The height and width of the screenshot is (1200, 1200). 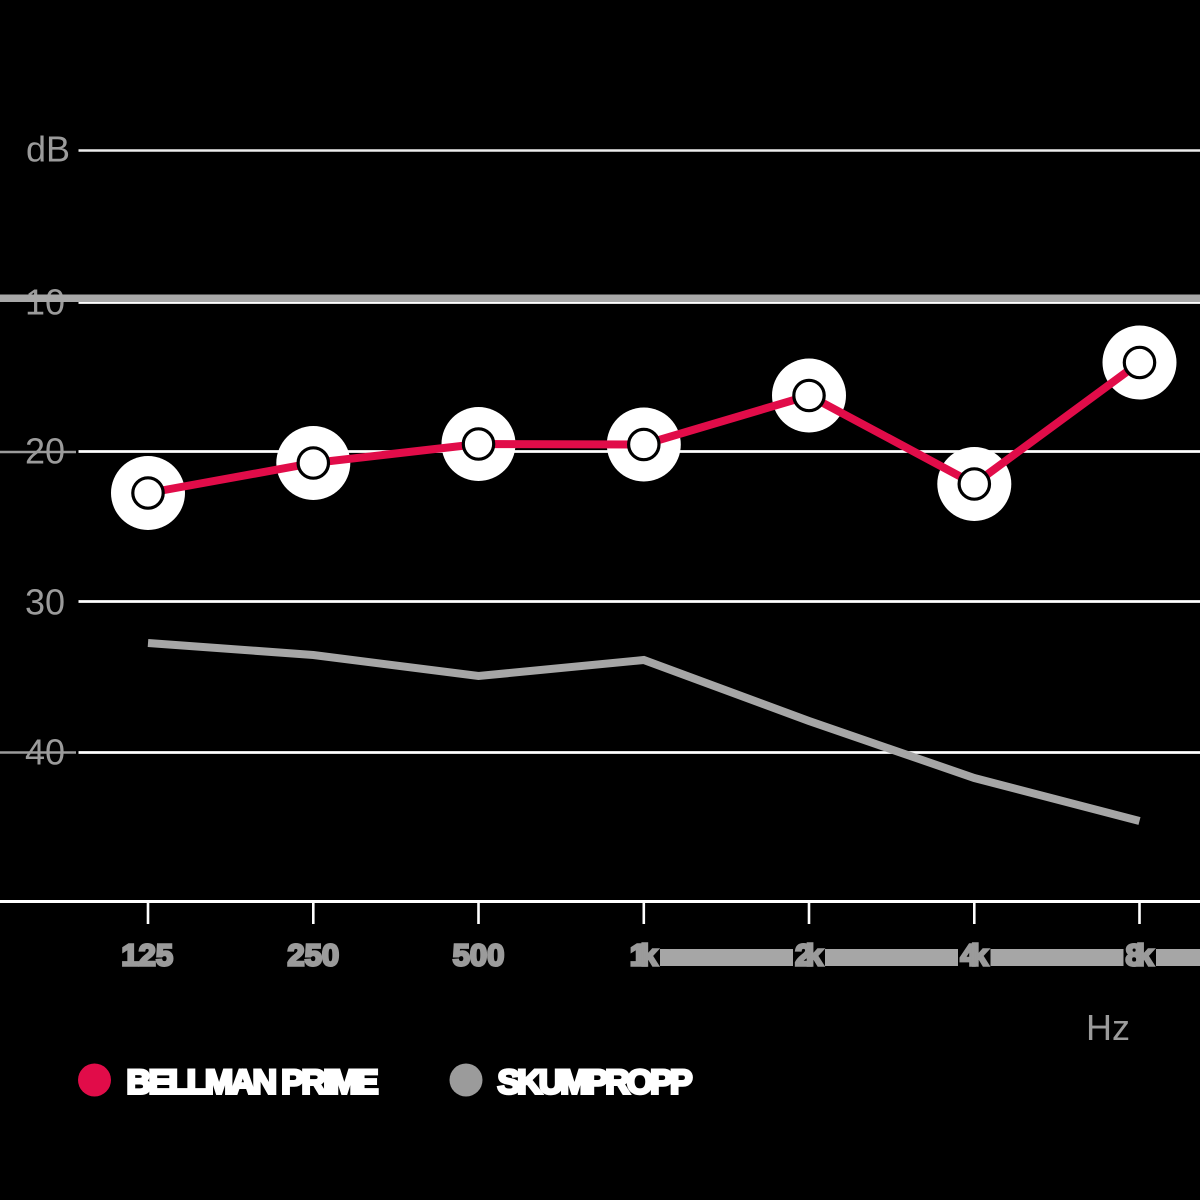 I want to click on svg-text: 1k, so click(x=644, y=955).